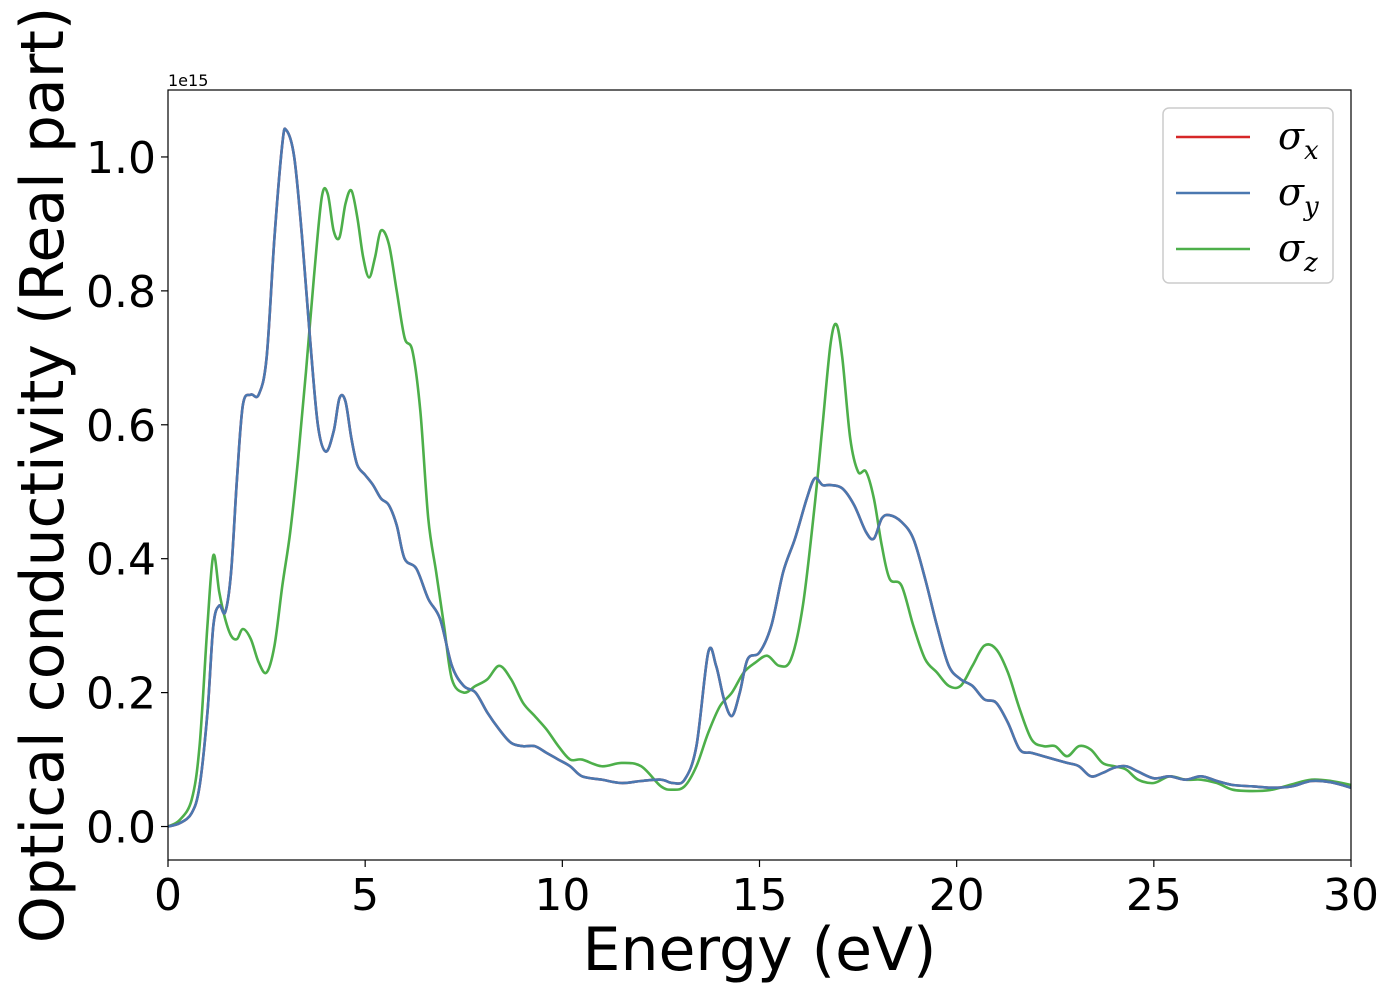 This screenshot has width=1400, height=1000. What do you see at coordinates (760, 895) in the screenshot?
I see `x-tick-label: 15` at bounding box center [760, 895].